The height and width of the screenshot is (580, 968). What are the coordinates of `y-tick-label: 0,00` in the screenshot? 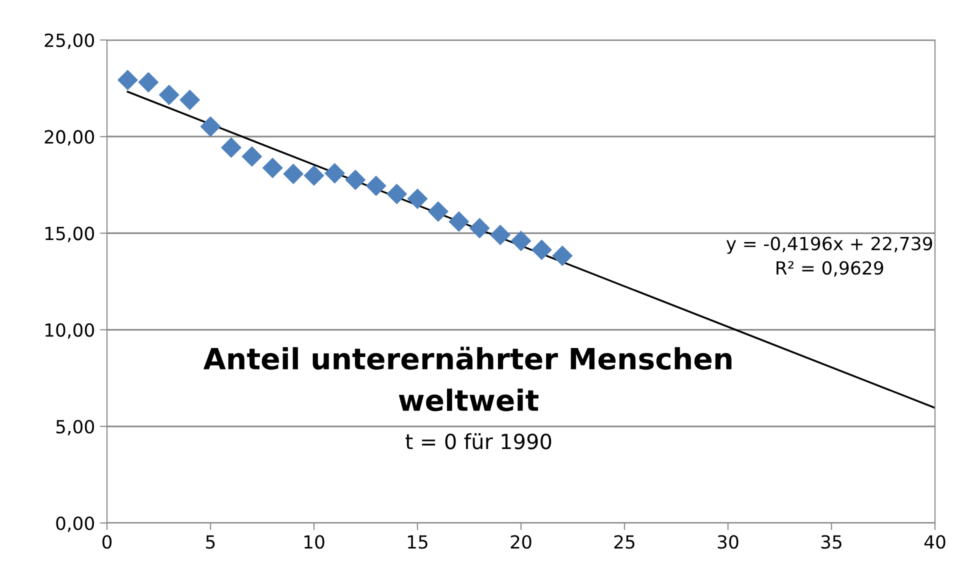 It's located at (75, 524).